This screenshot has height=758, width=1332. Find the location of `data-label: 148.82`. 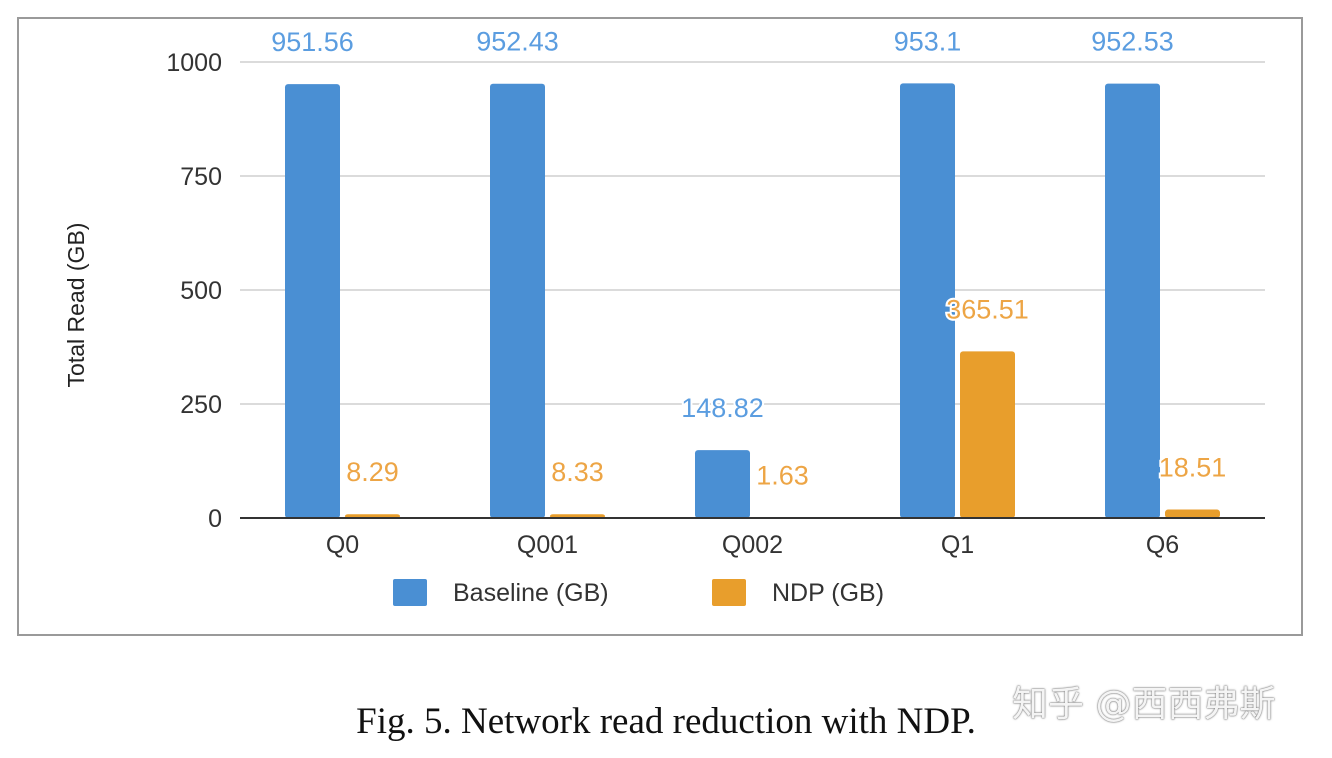

data-label: 148.82 is located at coordinates (722, 408).